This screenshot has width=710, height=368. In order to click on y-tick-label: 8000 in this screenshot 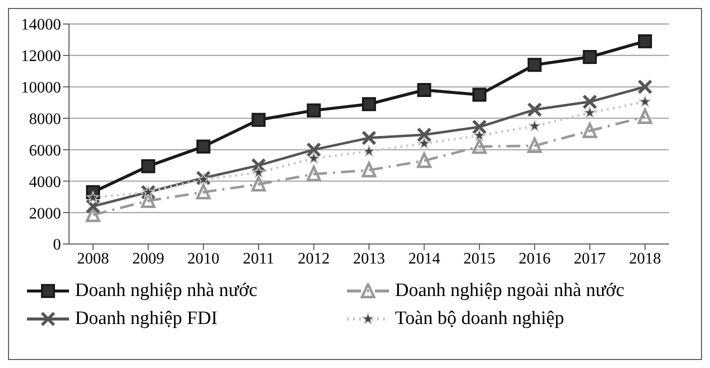, I will do `click(45, 119)`.